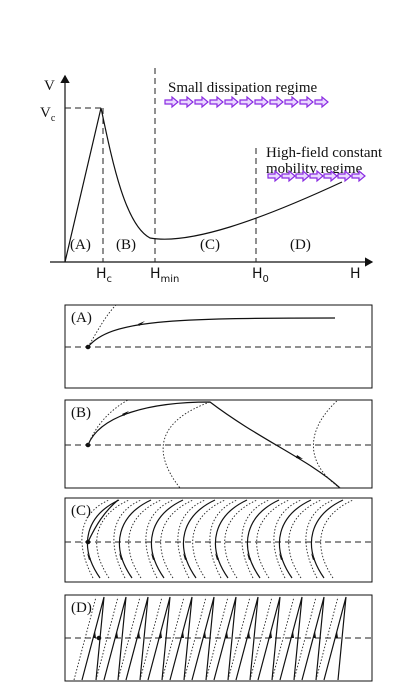 The height and width of the screenshot is (684, 415). Describe the element at coordinates (324, 153) in the screenshot. I see `regime-label: High-field constant` at that location.